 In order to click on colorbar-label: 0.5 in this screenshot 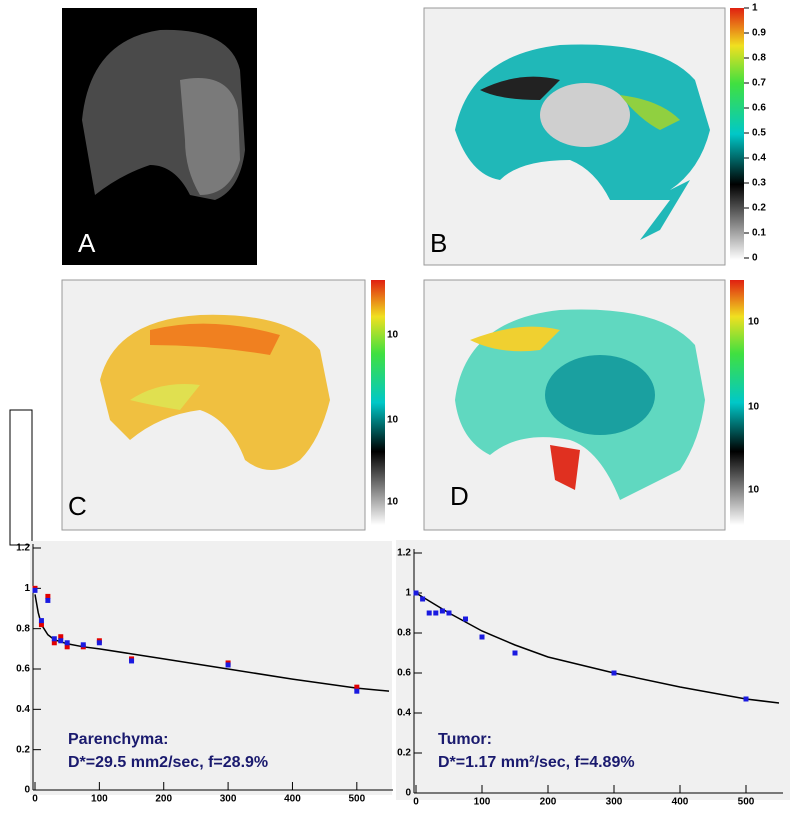, I will do `click(759, 133)`.